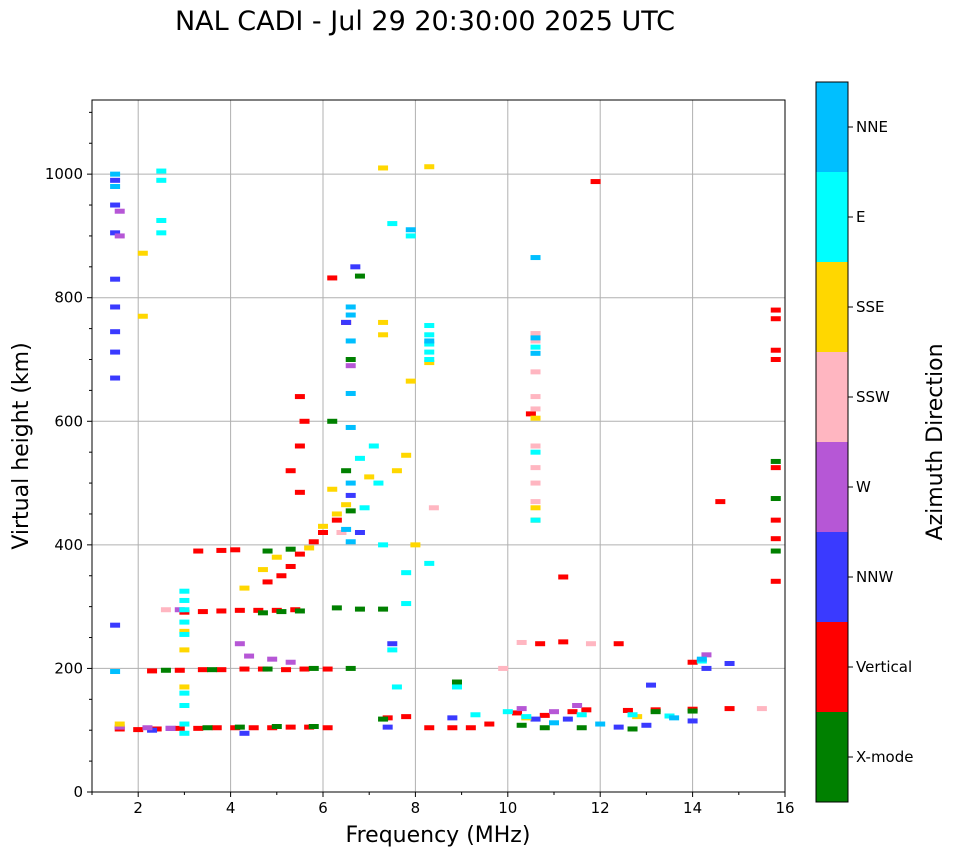 The height and width of the screenshot is (857, 958). I want to click on colorbar-tick-label: E, so click(860, 217).